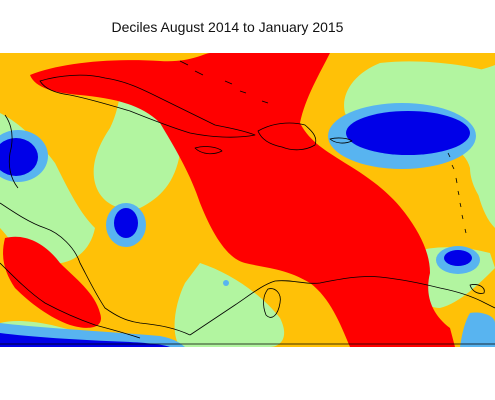 The height and width of the screenshot is (400, 495). I want to click on light-blue-spot, so click(226, 283).